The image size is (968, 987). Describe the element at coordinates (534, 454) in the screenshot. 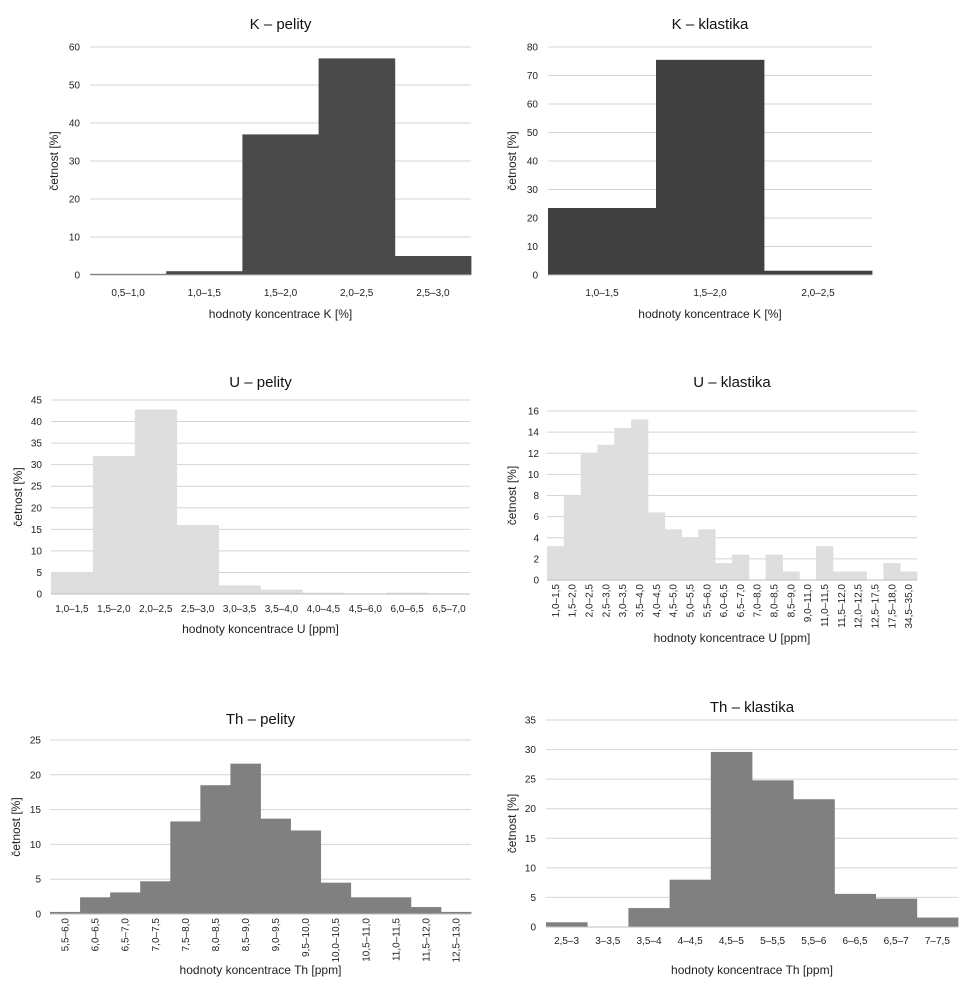

I see `y-tick-label: 12` at that location.